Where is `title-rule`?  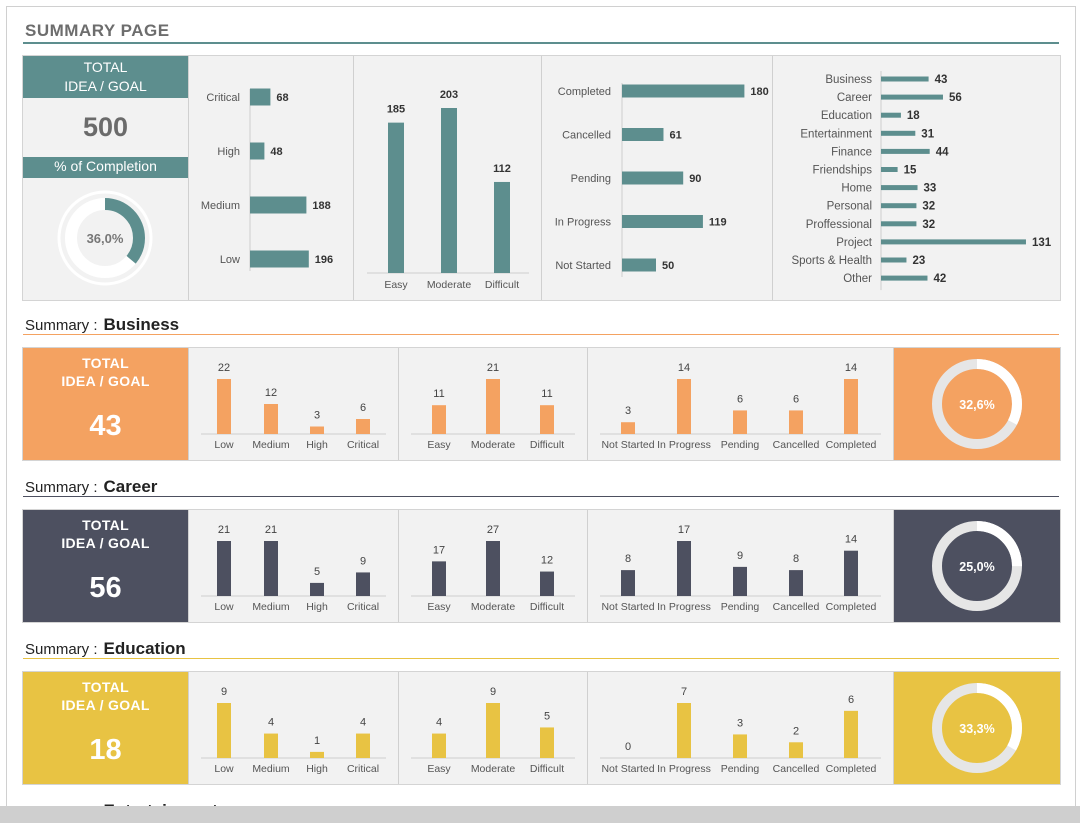 title-rule is located at coordinates (541, 43).